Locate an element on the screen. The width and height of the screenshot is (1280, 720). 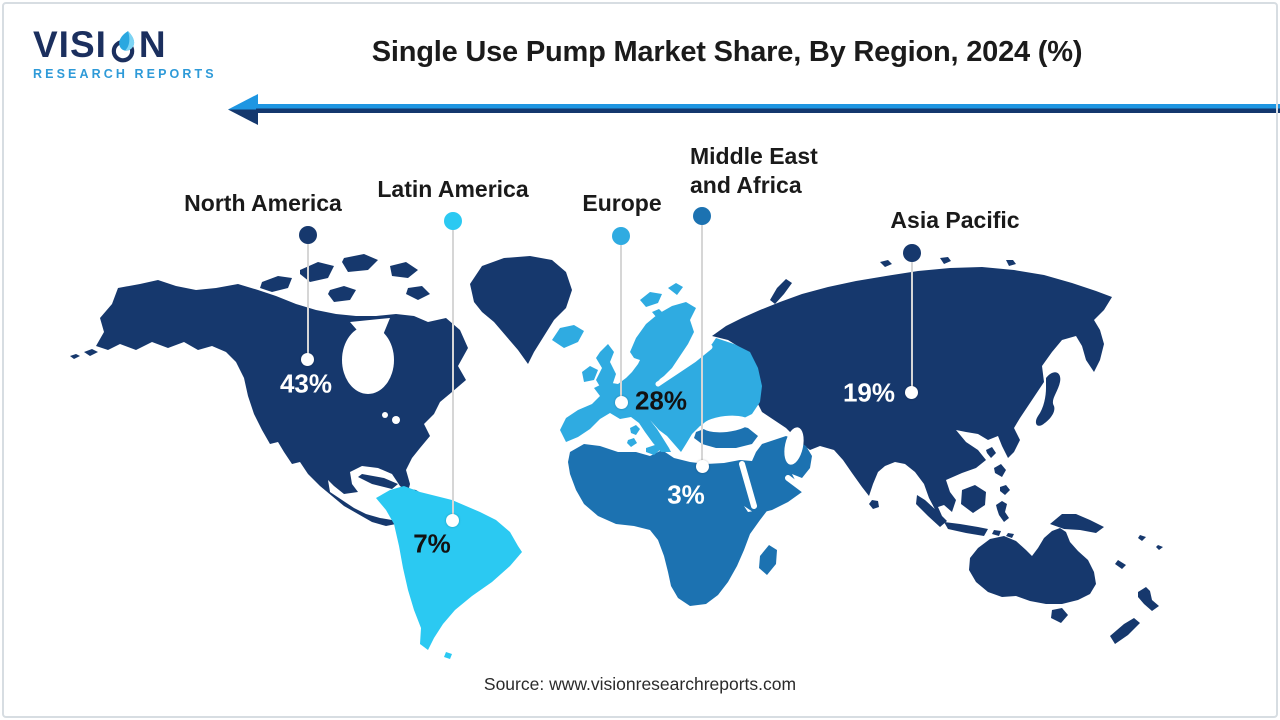
logo-wordmark: VISI N is located at coordinates (125, 44).